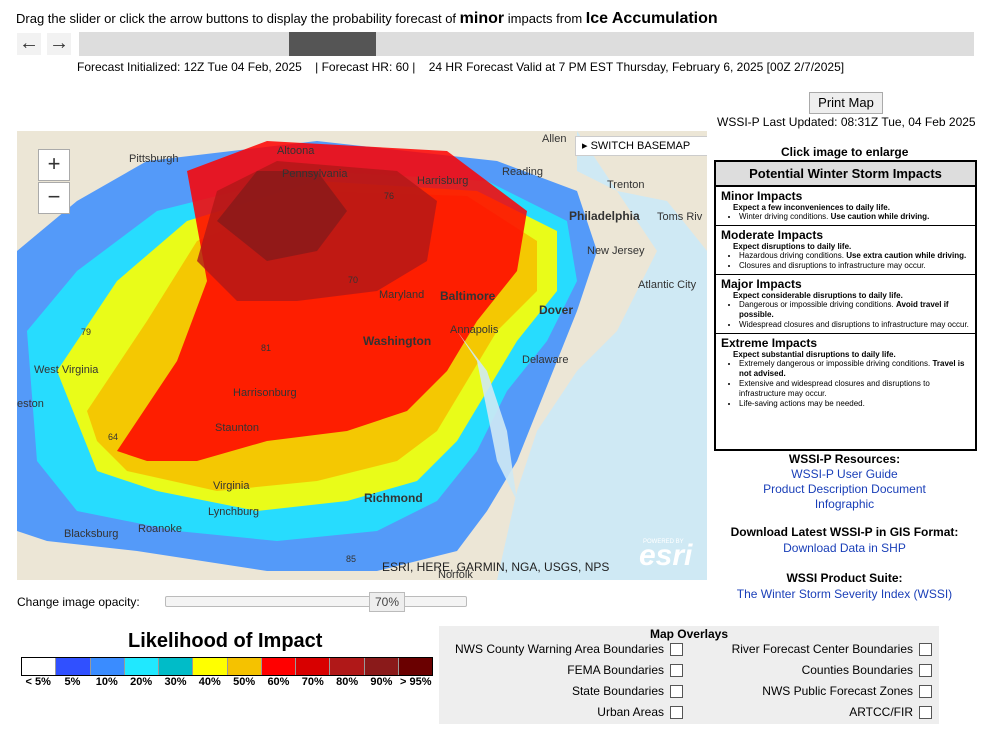 The image size is (987, 753). Describe the element at coordinates (387, 602) in the screenshot. I see `opacity-slider-thumb: 70%` at that location.